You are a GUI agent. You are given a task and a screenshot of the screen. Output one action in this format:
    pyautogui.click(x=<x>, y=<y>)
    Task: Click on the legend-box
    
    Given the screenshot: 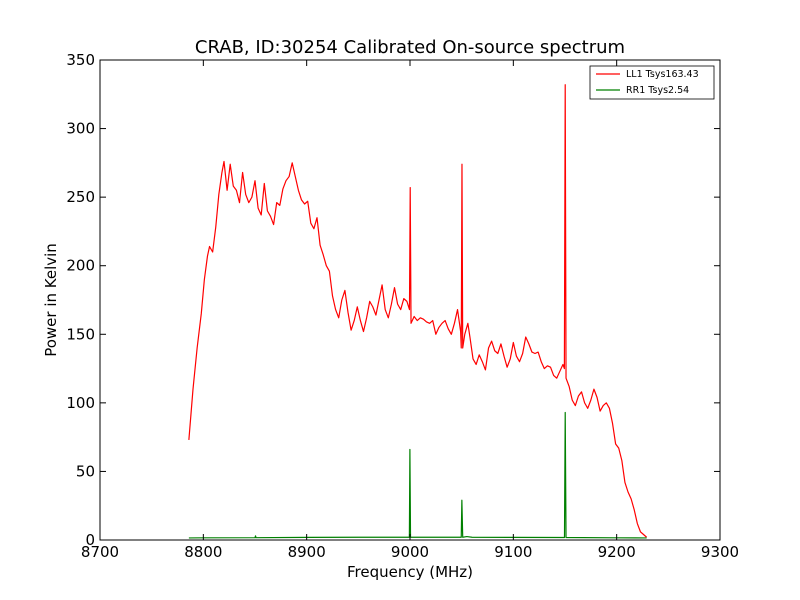 What is the action you would take?
    pyautogui.click(x=652, y=82)
    